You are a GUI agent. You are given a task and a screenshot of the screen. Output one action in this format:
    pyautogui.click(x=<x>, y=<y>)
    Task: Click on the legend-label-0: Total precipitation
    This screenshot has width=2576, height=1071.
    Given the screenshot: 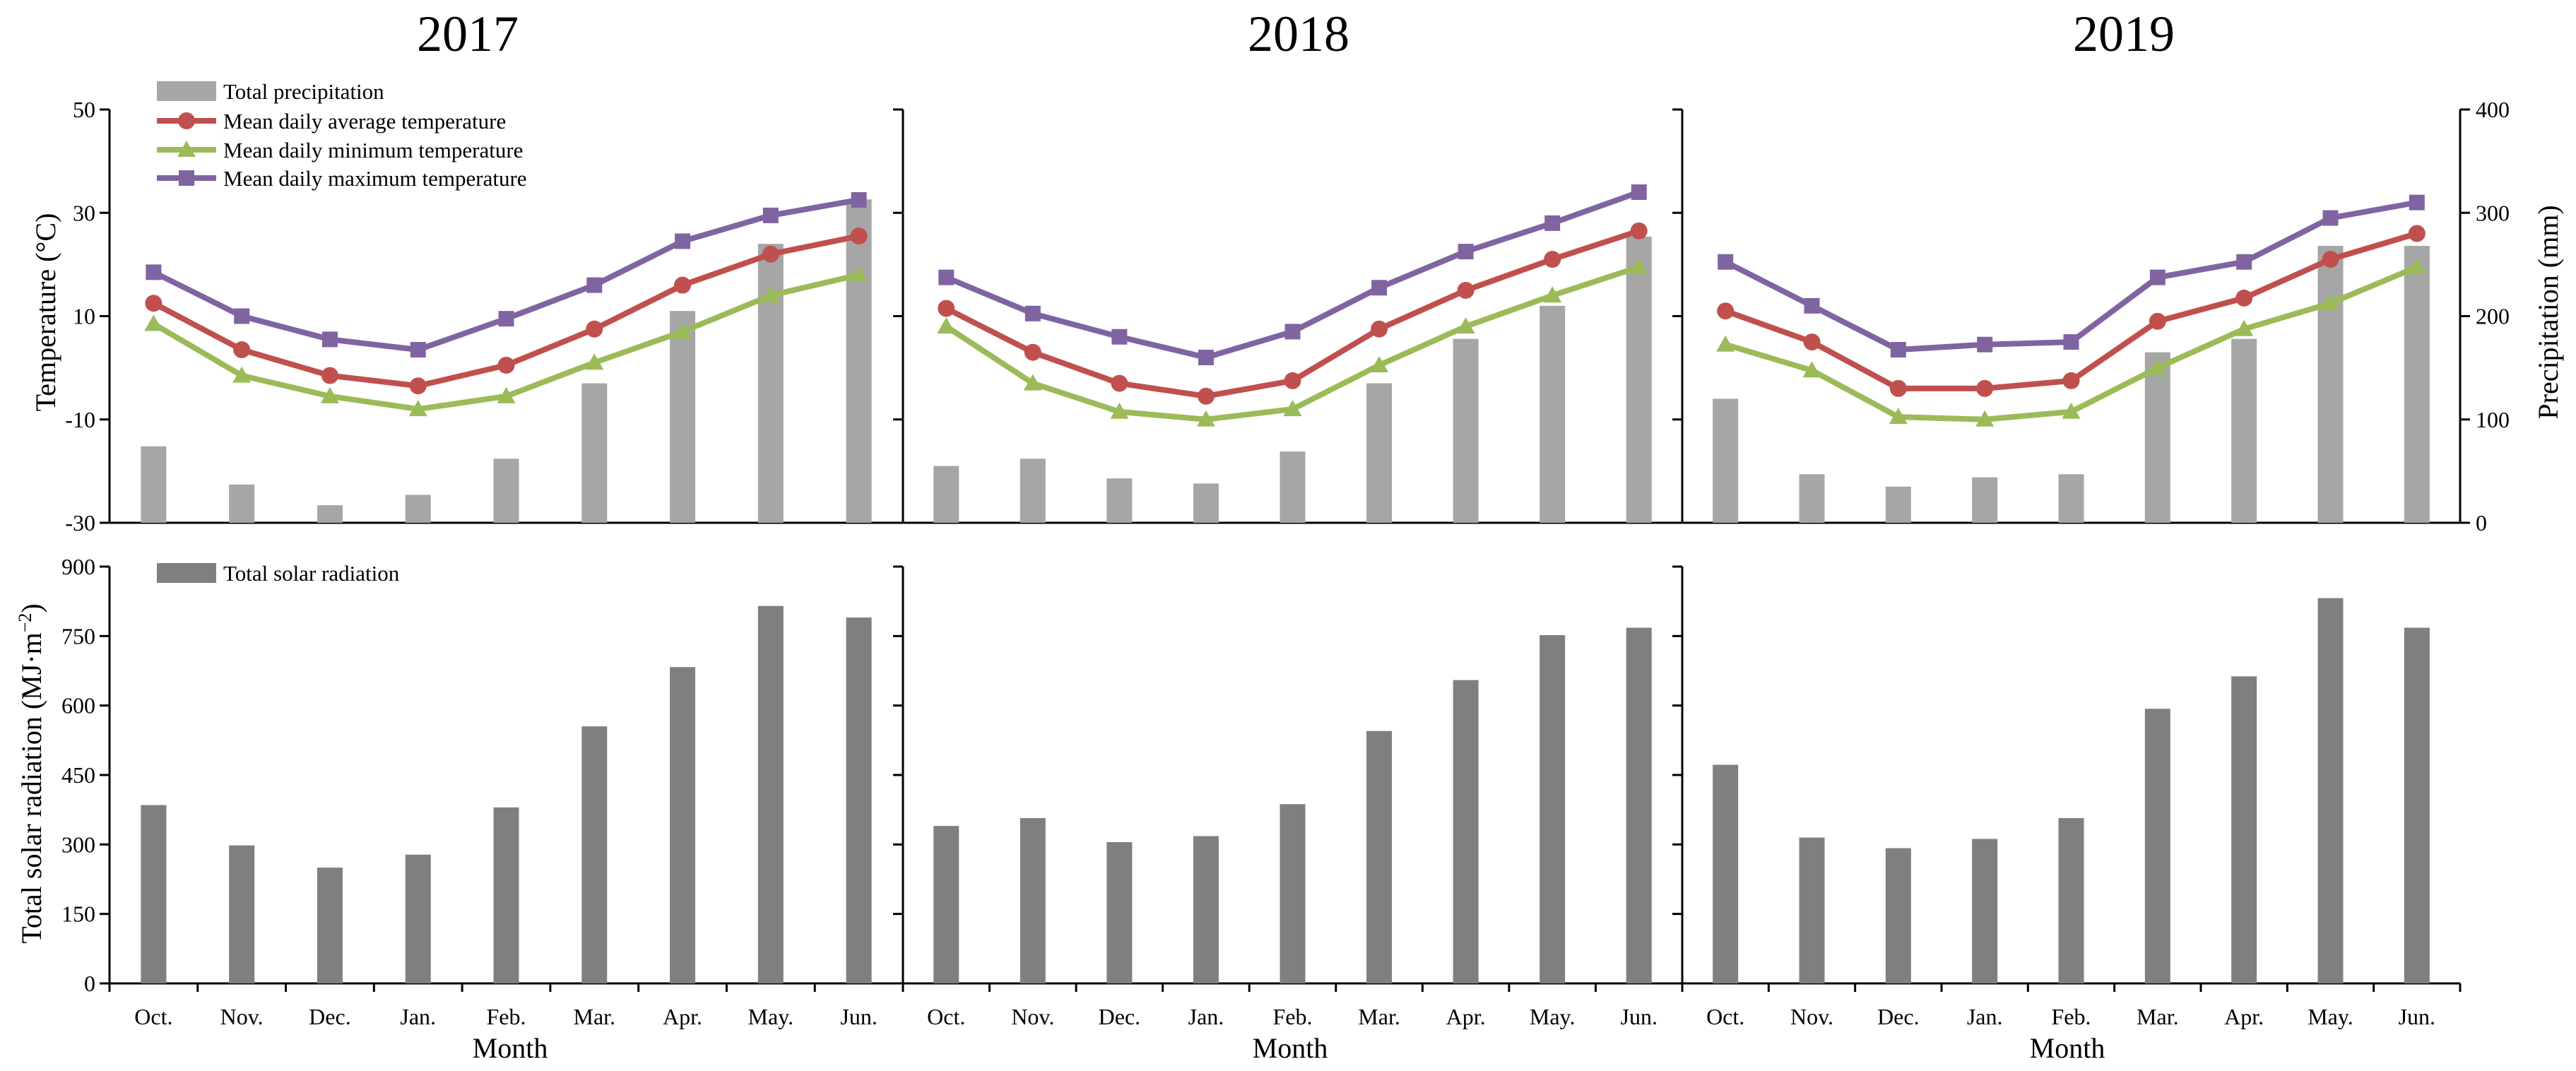 What is the action you would take?
    pyautogui.click(x=303, y=92)
    